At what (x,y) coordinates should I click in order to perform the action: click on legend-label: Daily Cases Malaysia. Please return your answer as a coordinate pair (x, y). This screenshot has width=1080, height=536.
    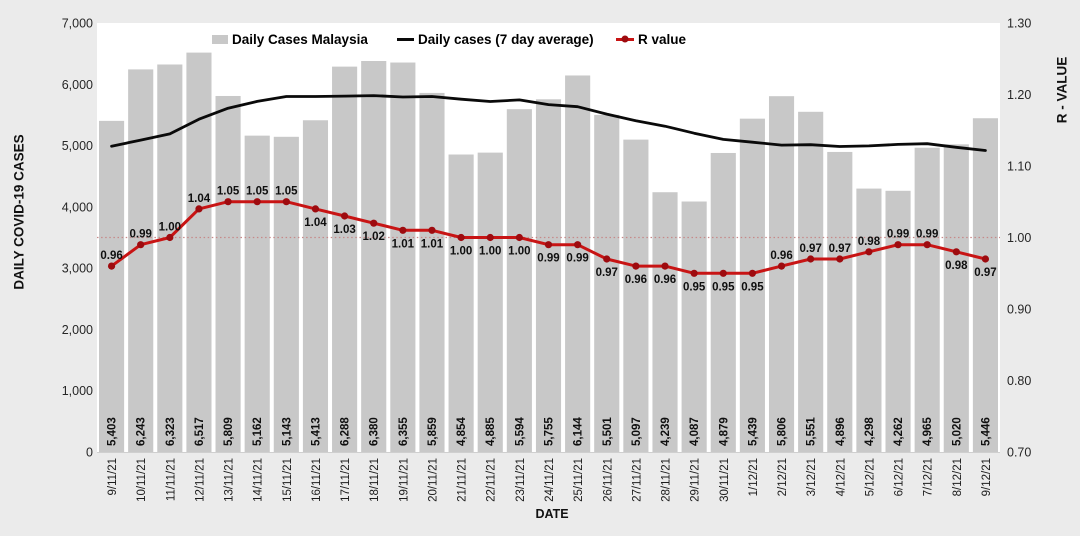
    Looking at the image, I should click on (300, 39).